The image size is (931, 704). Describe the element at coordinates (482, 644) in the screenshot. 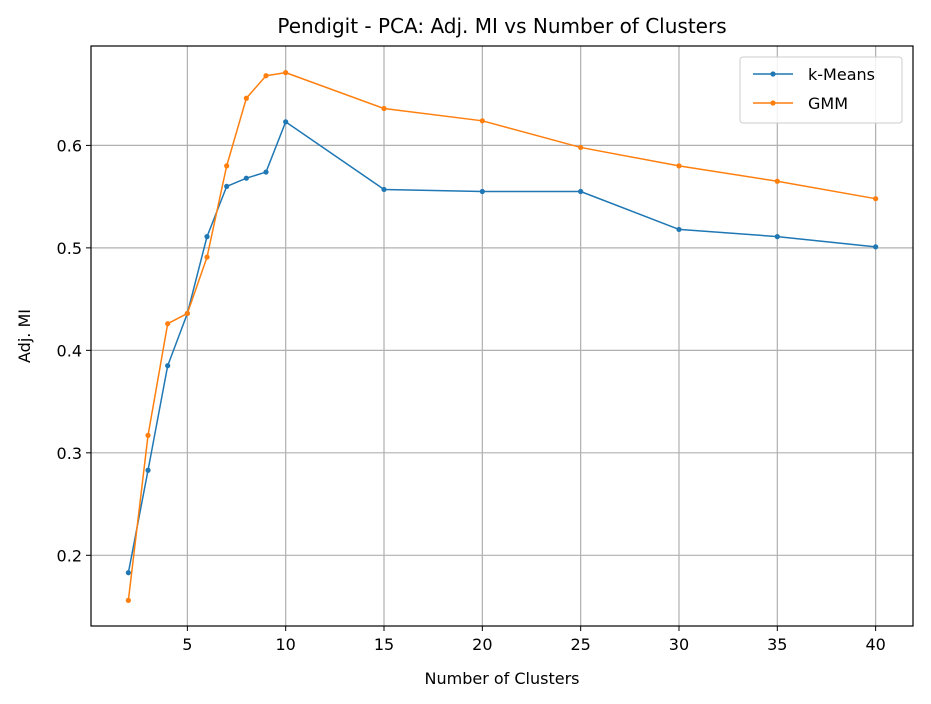

I see `x-tick-label: 20` at that location.